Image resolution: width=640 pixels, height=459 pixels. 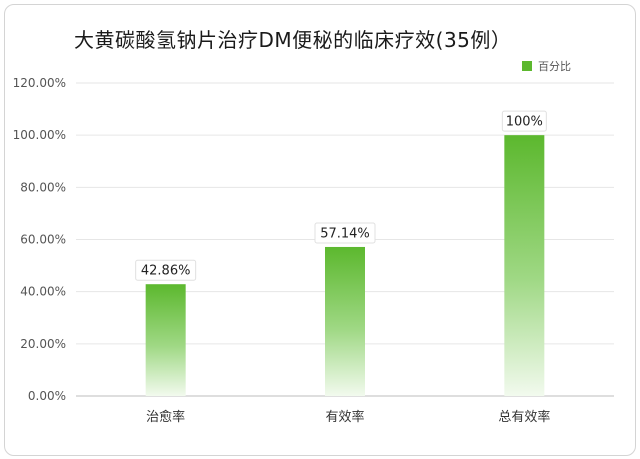 I want to click on y-tick-label: 60.00%, so click(x=43, y=240).